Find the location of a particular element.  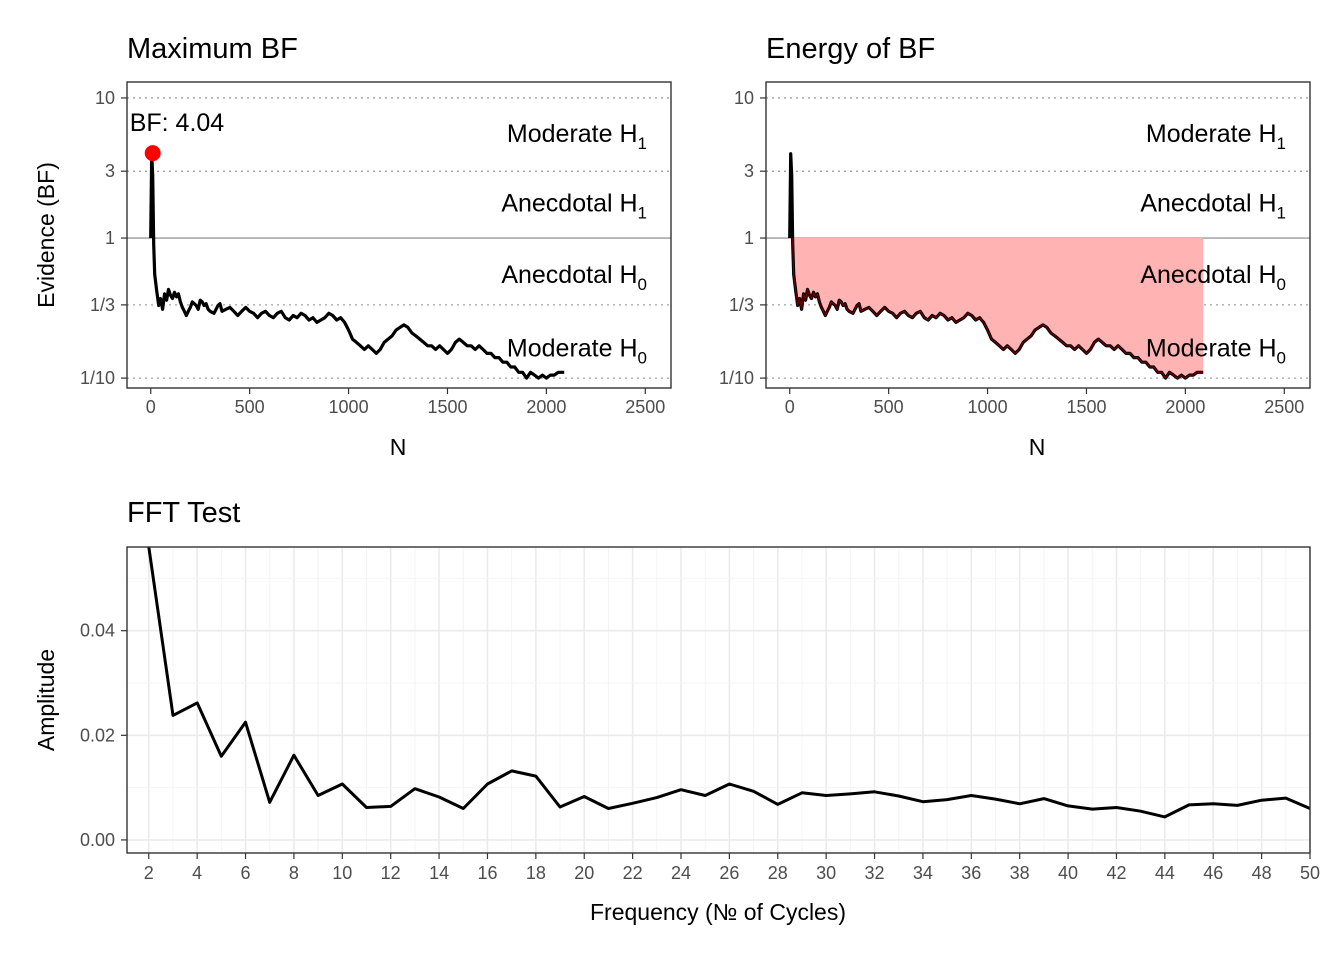

y-tick-label: 0.04 is located at coordinates (97, 631).